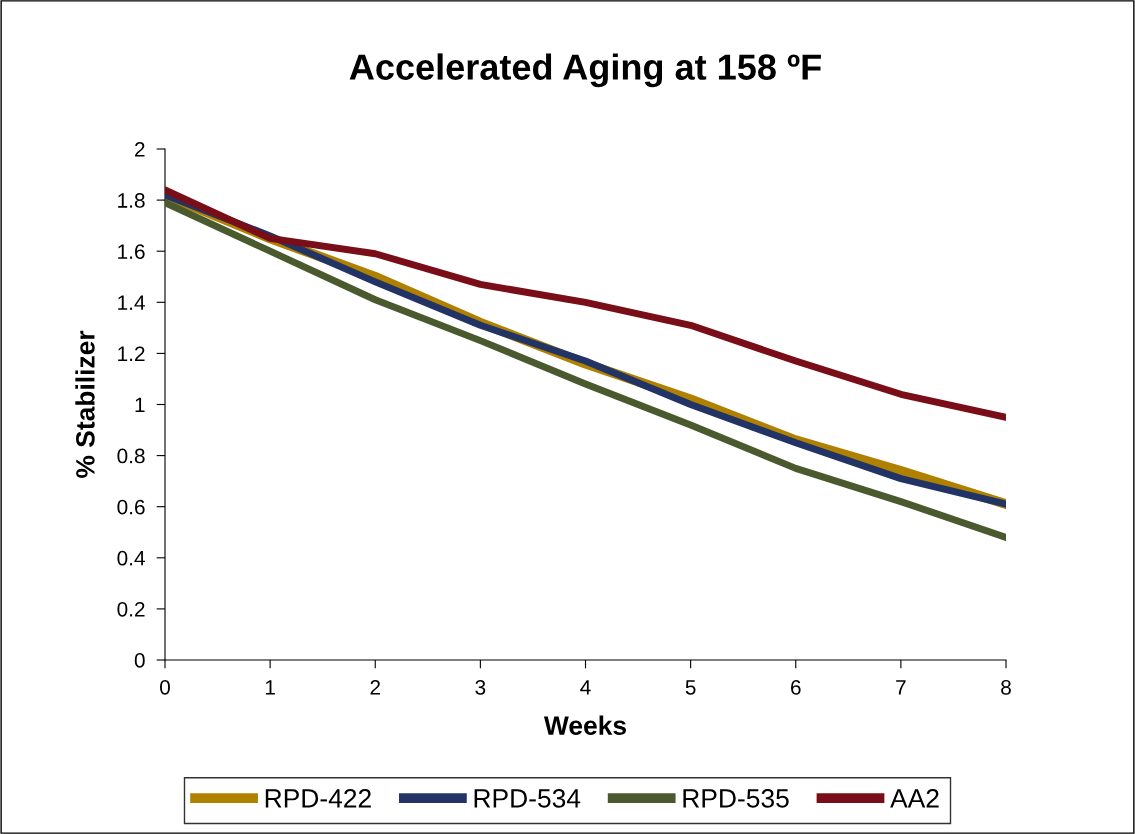 This screenshot has width=1135, height=834. I want to click on x-tick-label: 3, so click(480, 687).